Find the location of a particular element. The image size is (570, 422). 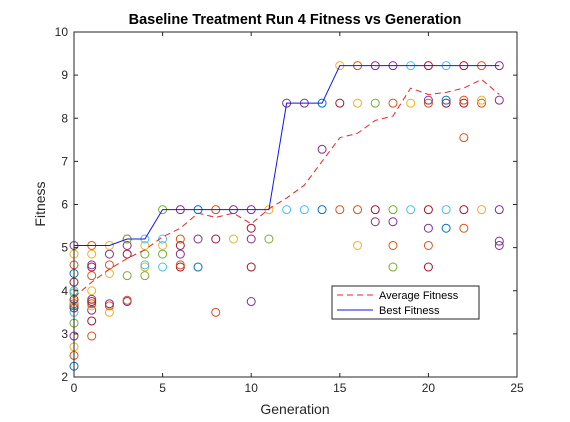

legend: Average Fitness Best Fitness is located at coordinates (405, 302).